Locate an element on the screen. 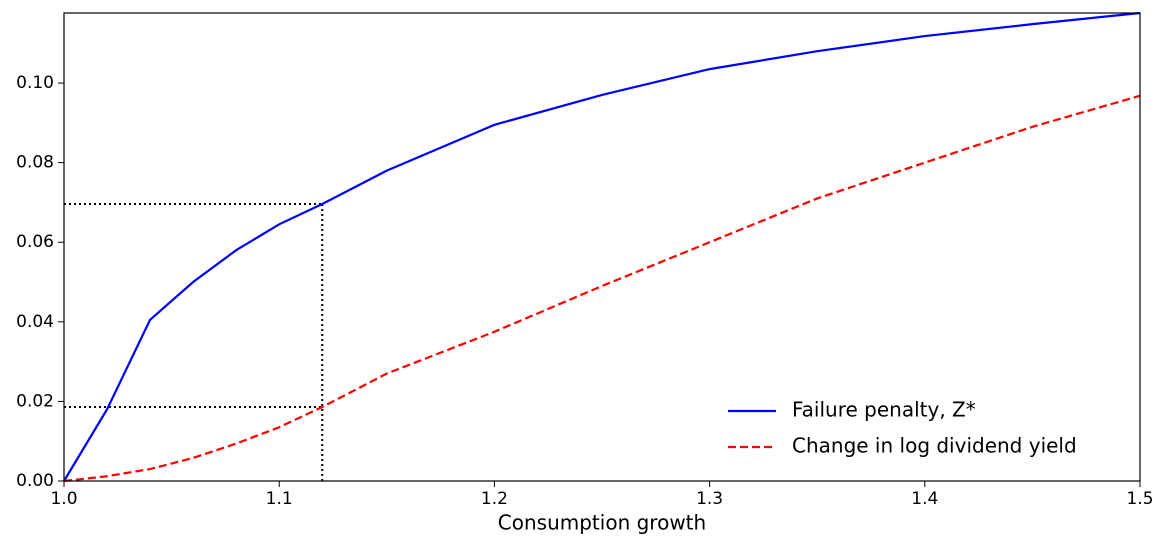 This screenshot has width=1159, height=541. y-tick-label: 0.06 is located at coordinates (35, 242).